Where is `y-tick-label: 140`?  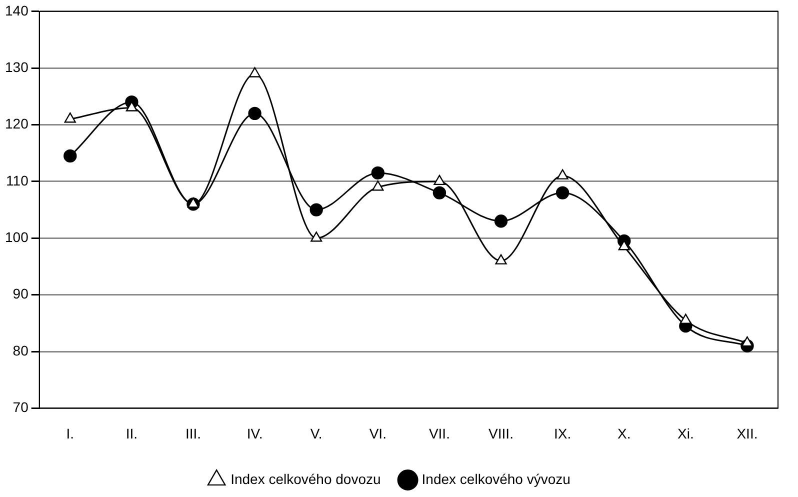
y-tick-label: 140 is located at coordinates (17, 10).